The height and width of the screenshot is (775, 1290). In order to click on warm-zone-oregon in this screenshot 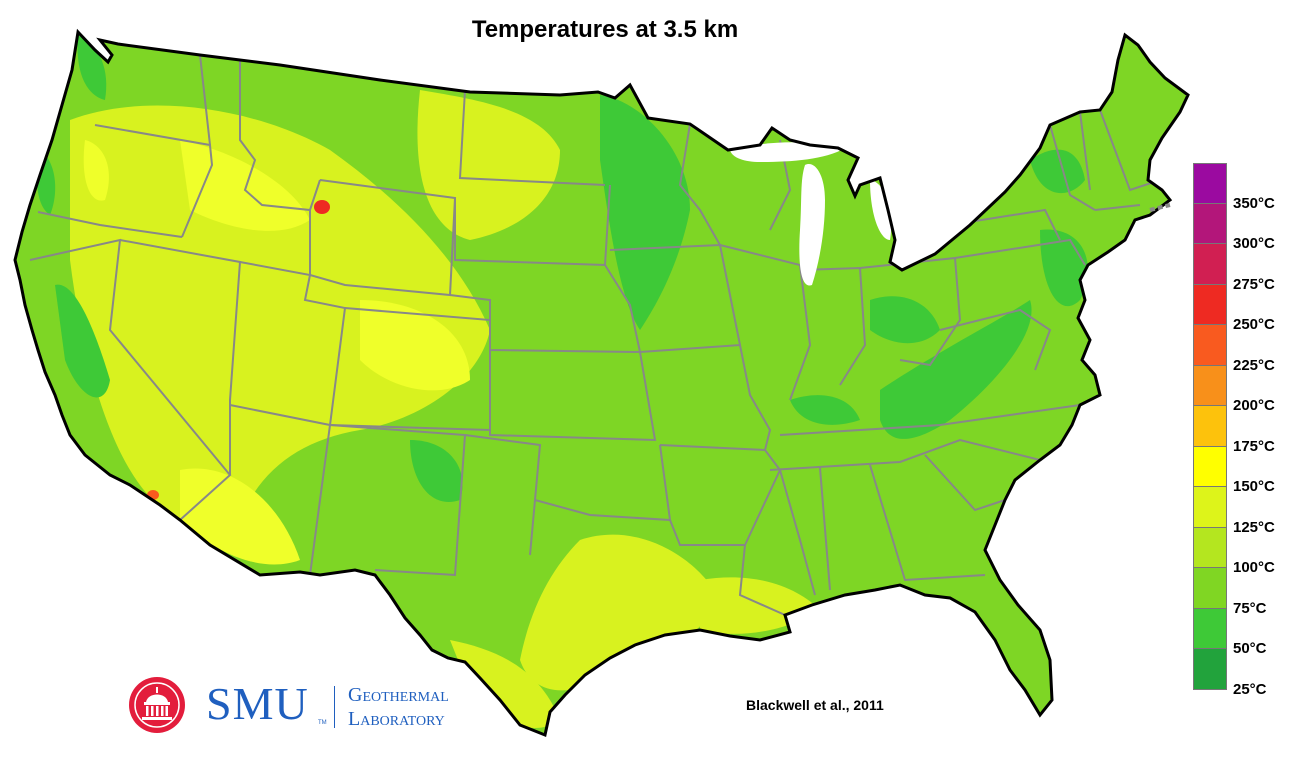, I will do `click(96, 170)`.